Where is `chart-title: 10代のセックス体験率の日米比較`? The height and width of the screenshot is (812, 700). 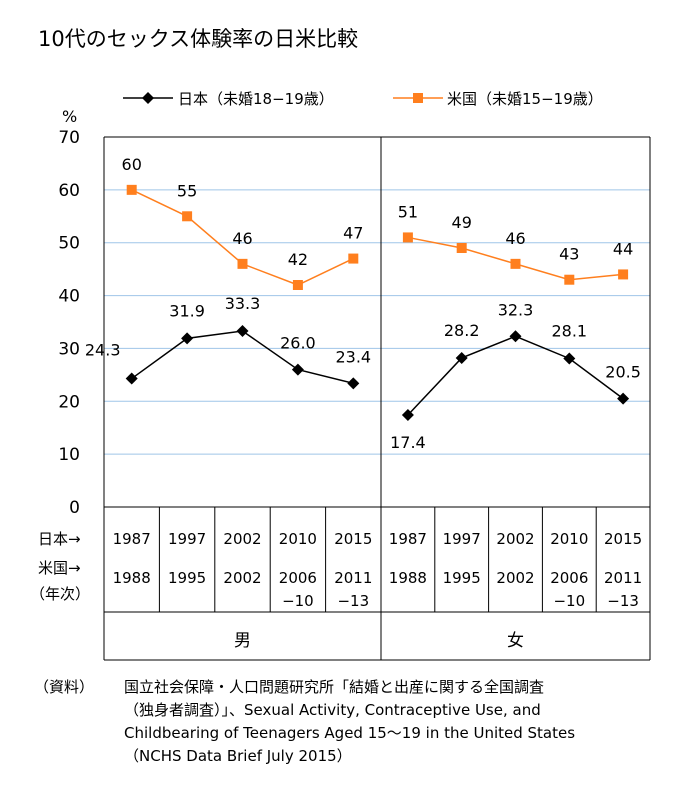
chart-title: 10代のセックス体験率の日米比較 is located at coordinates (198, 39).